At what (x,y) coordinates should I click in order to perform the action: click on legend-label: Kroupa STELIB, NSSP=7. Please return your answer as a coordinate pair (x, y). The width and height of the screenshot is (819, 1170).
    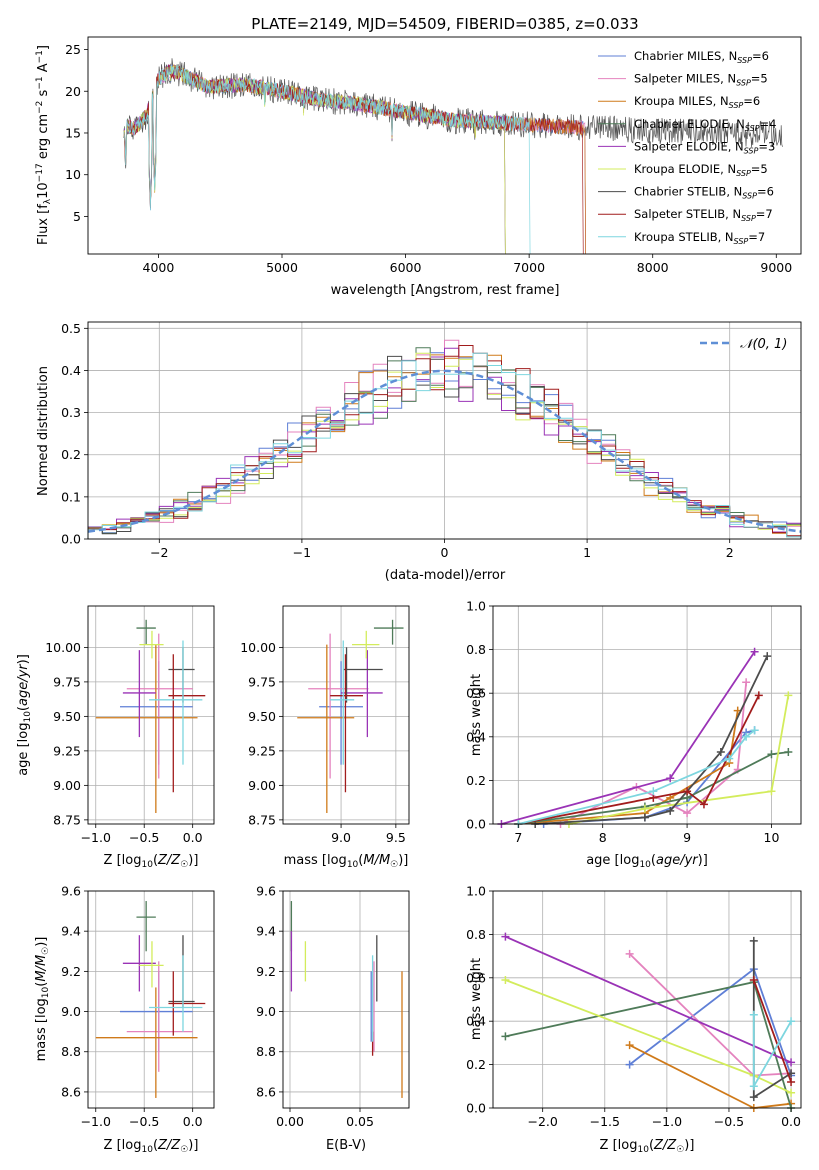
    Looking at the image, I should click on (699, 238).